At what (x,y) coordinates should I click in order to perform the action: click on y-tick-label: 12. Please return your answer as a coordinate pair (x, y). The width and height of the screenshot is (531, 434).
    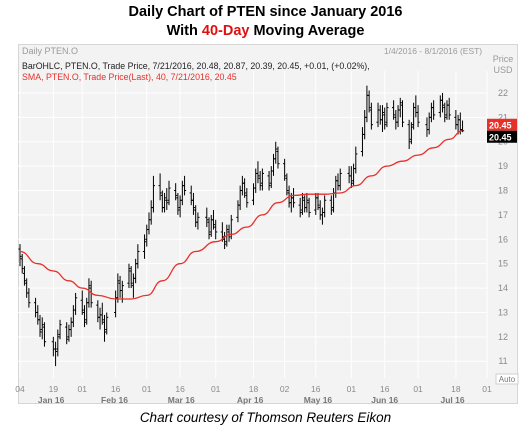
    Looking at the image, I should click on (503, 337).